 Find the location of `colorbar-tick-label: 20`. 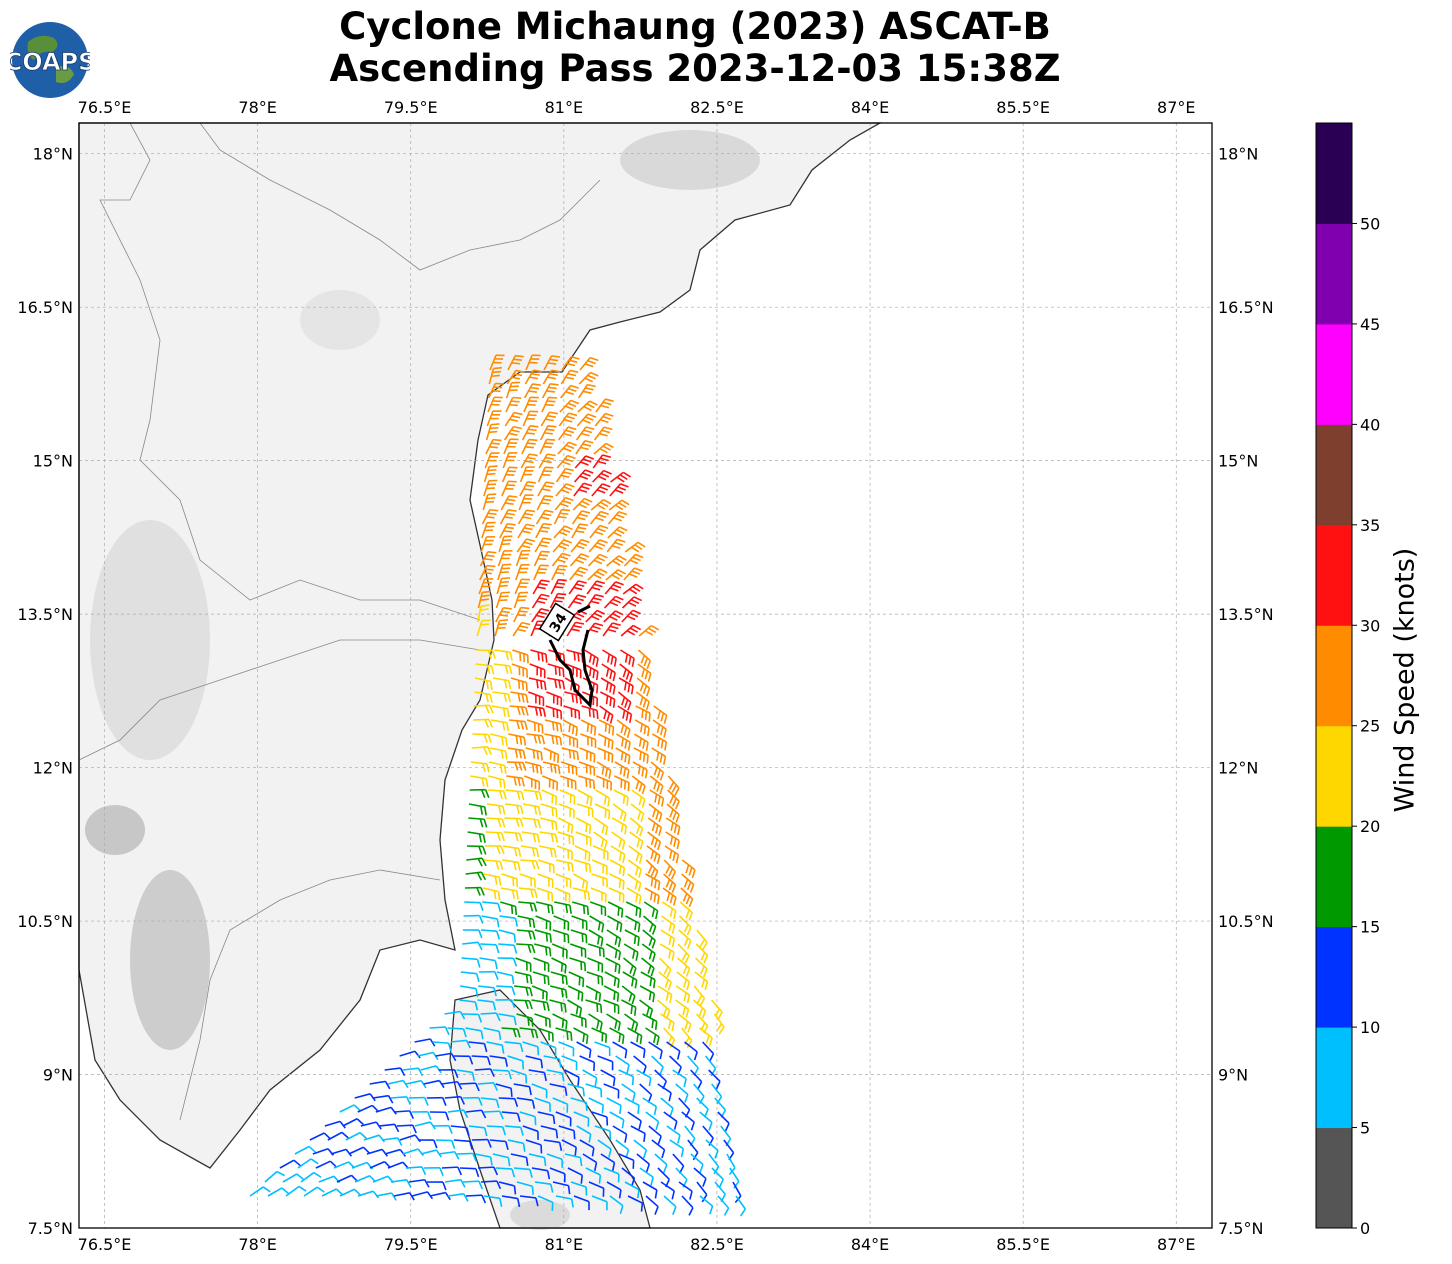

colorbar-tick-label: 20 is located at coordinates (1370, 826).